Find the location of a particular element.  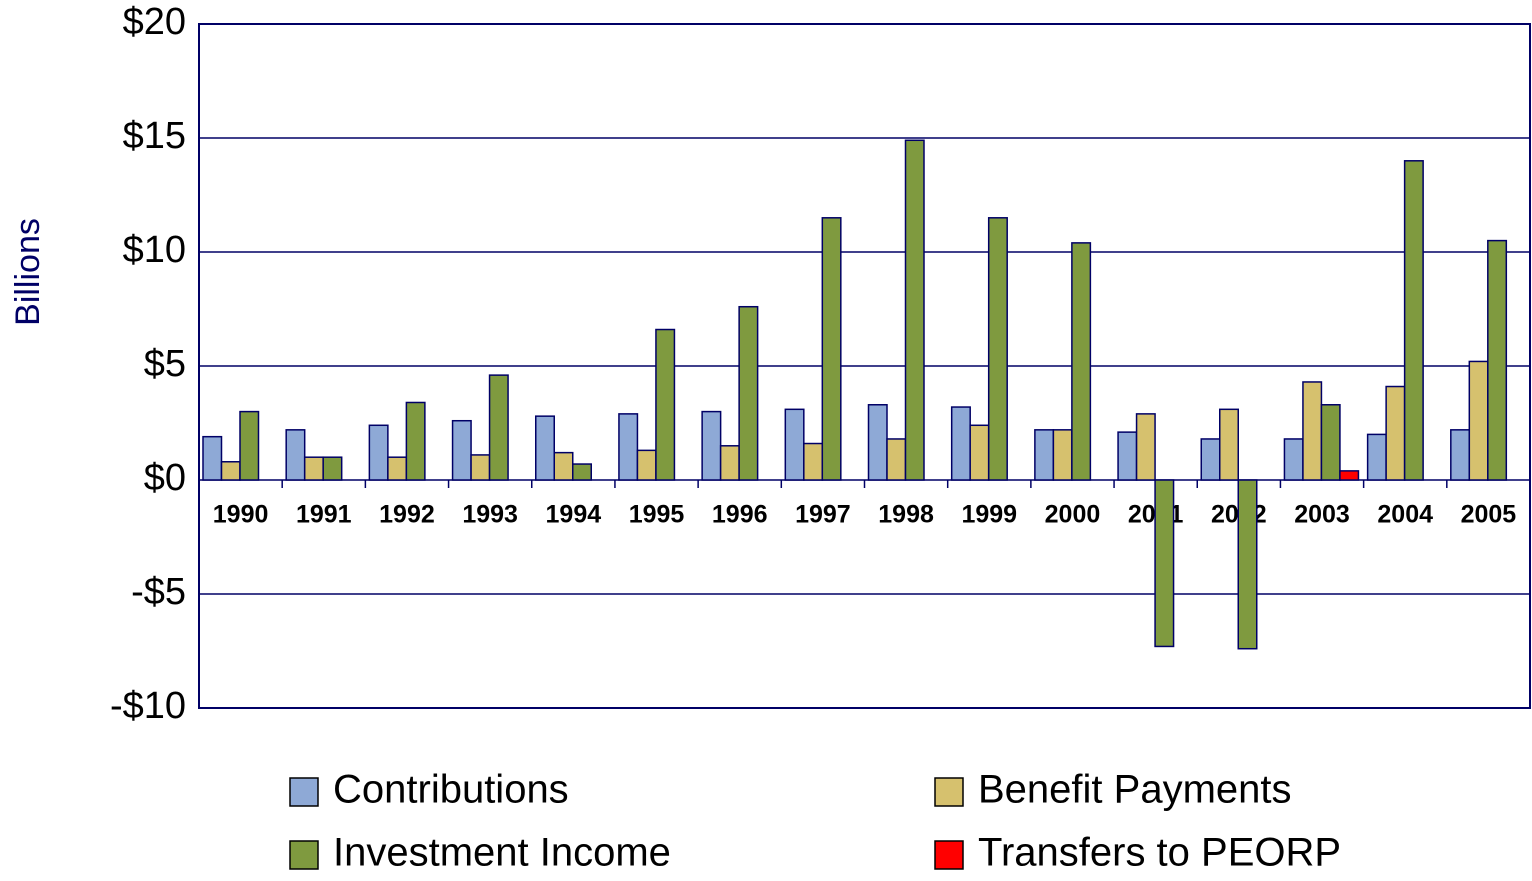

x-tick-label: 1992 is located at coordinates (407, 515).